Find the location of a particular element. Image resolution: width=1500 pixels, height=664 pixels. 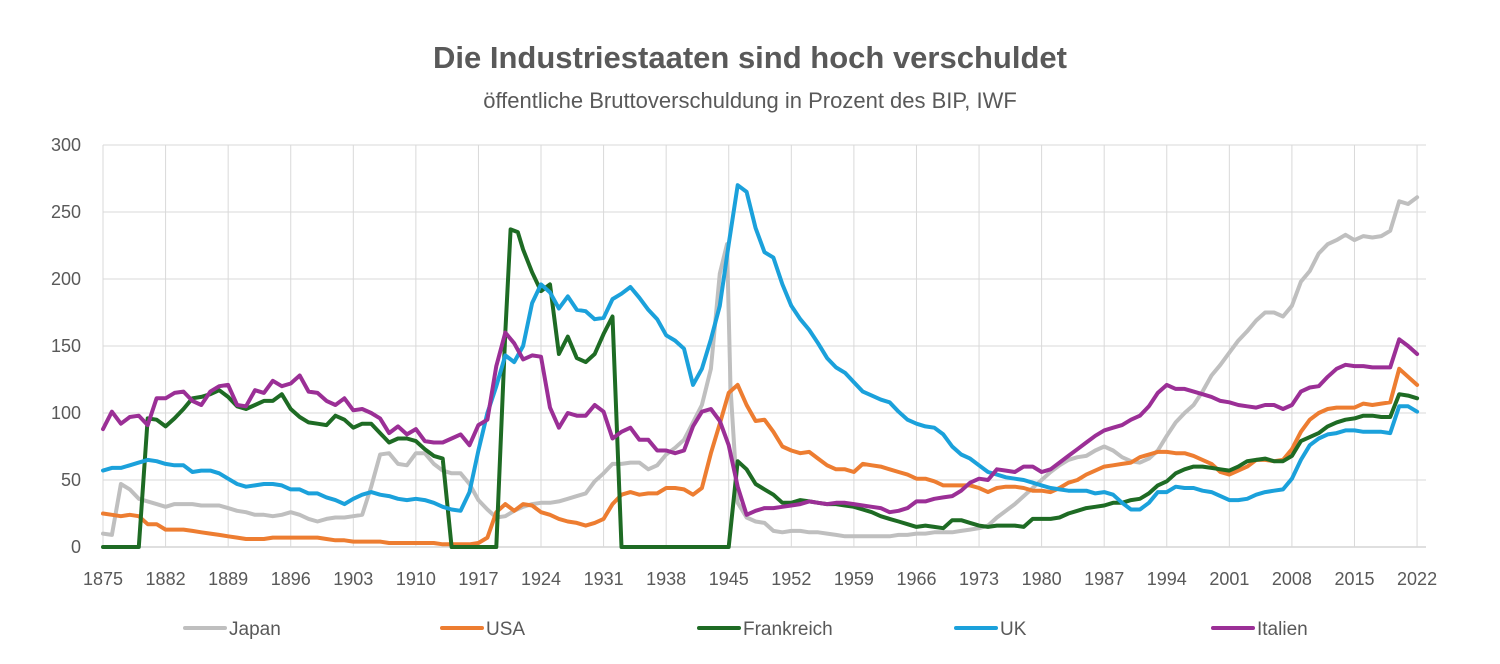

x-tick-label: 1896 is located at coordinates (291, 579).